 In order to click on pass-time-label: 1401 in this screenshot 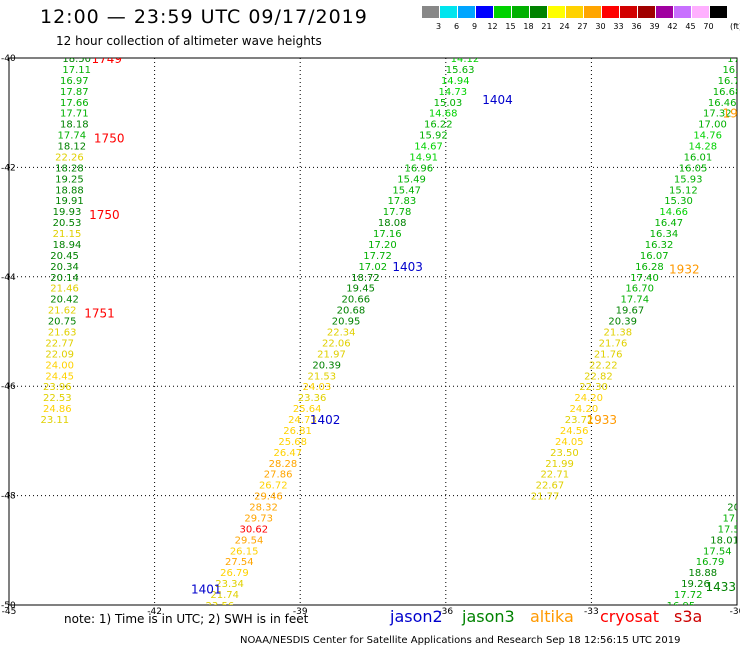, I will do `click(206, 590)`.